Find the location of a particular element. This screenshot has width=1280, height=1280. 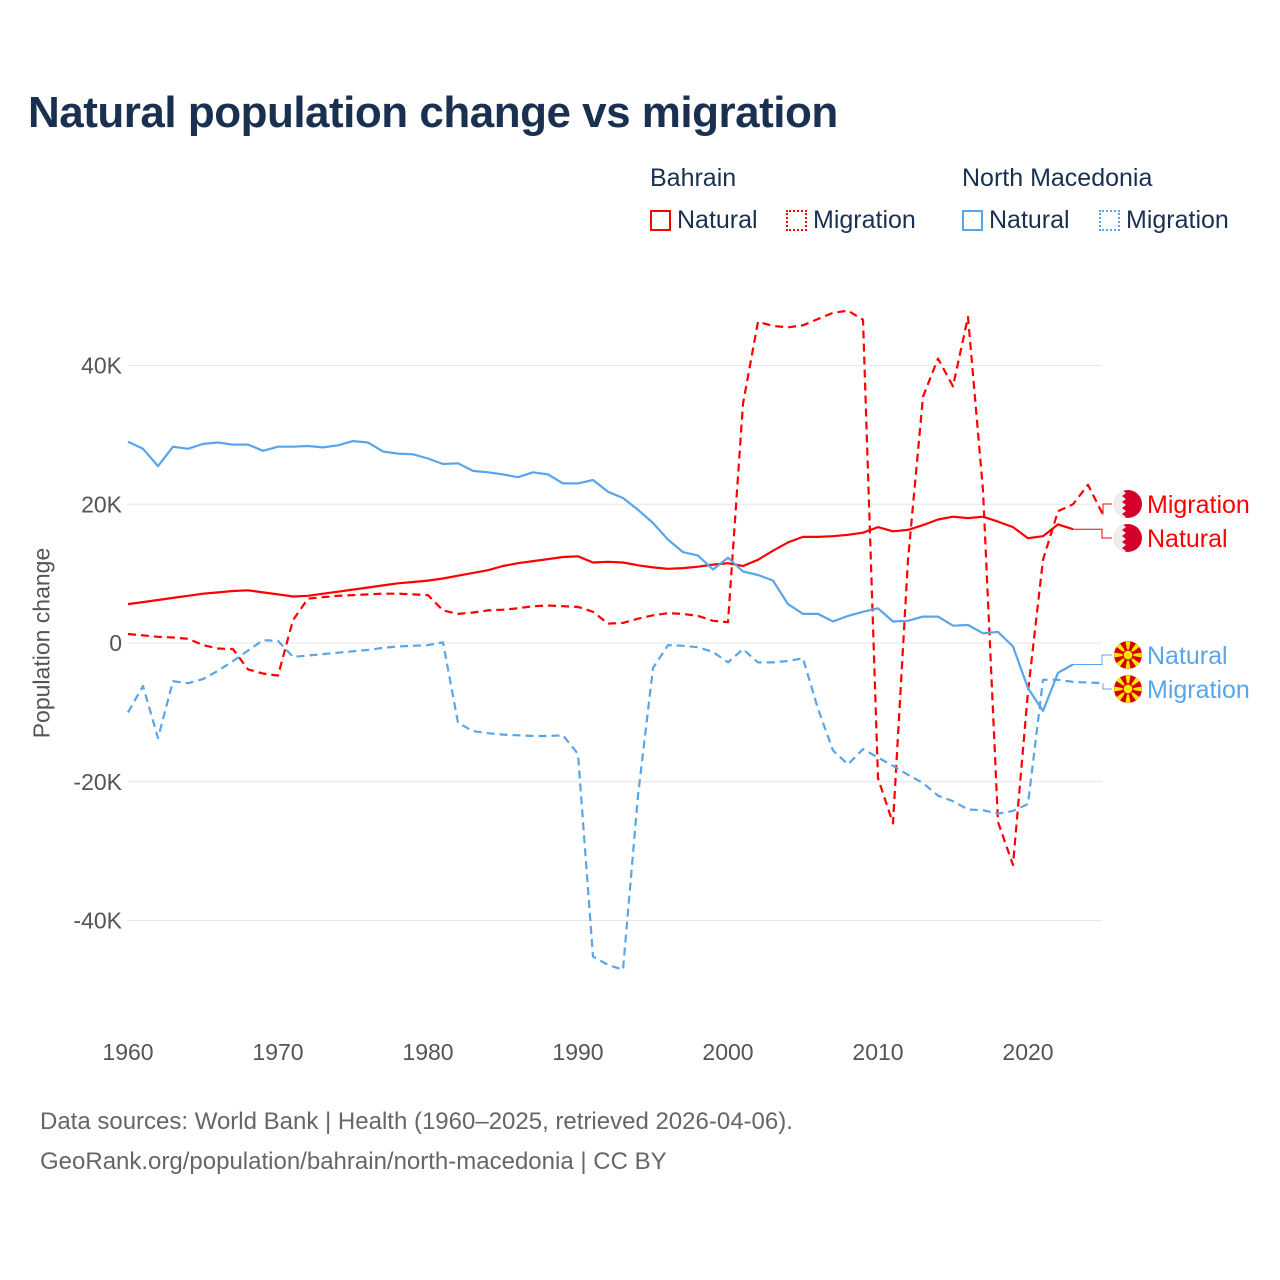

y-tick-label: 0 is located at coordinates (115, 643).